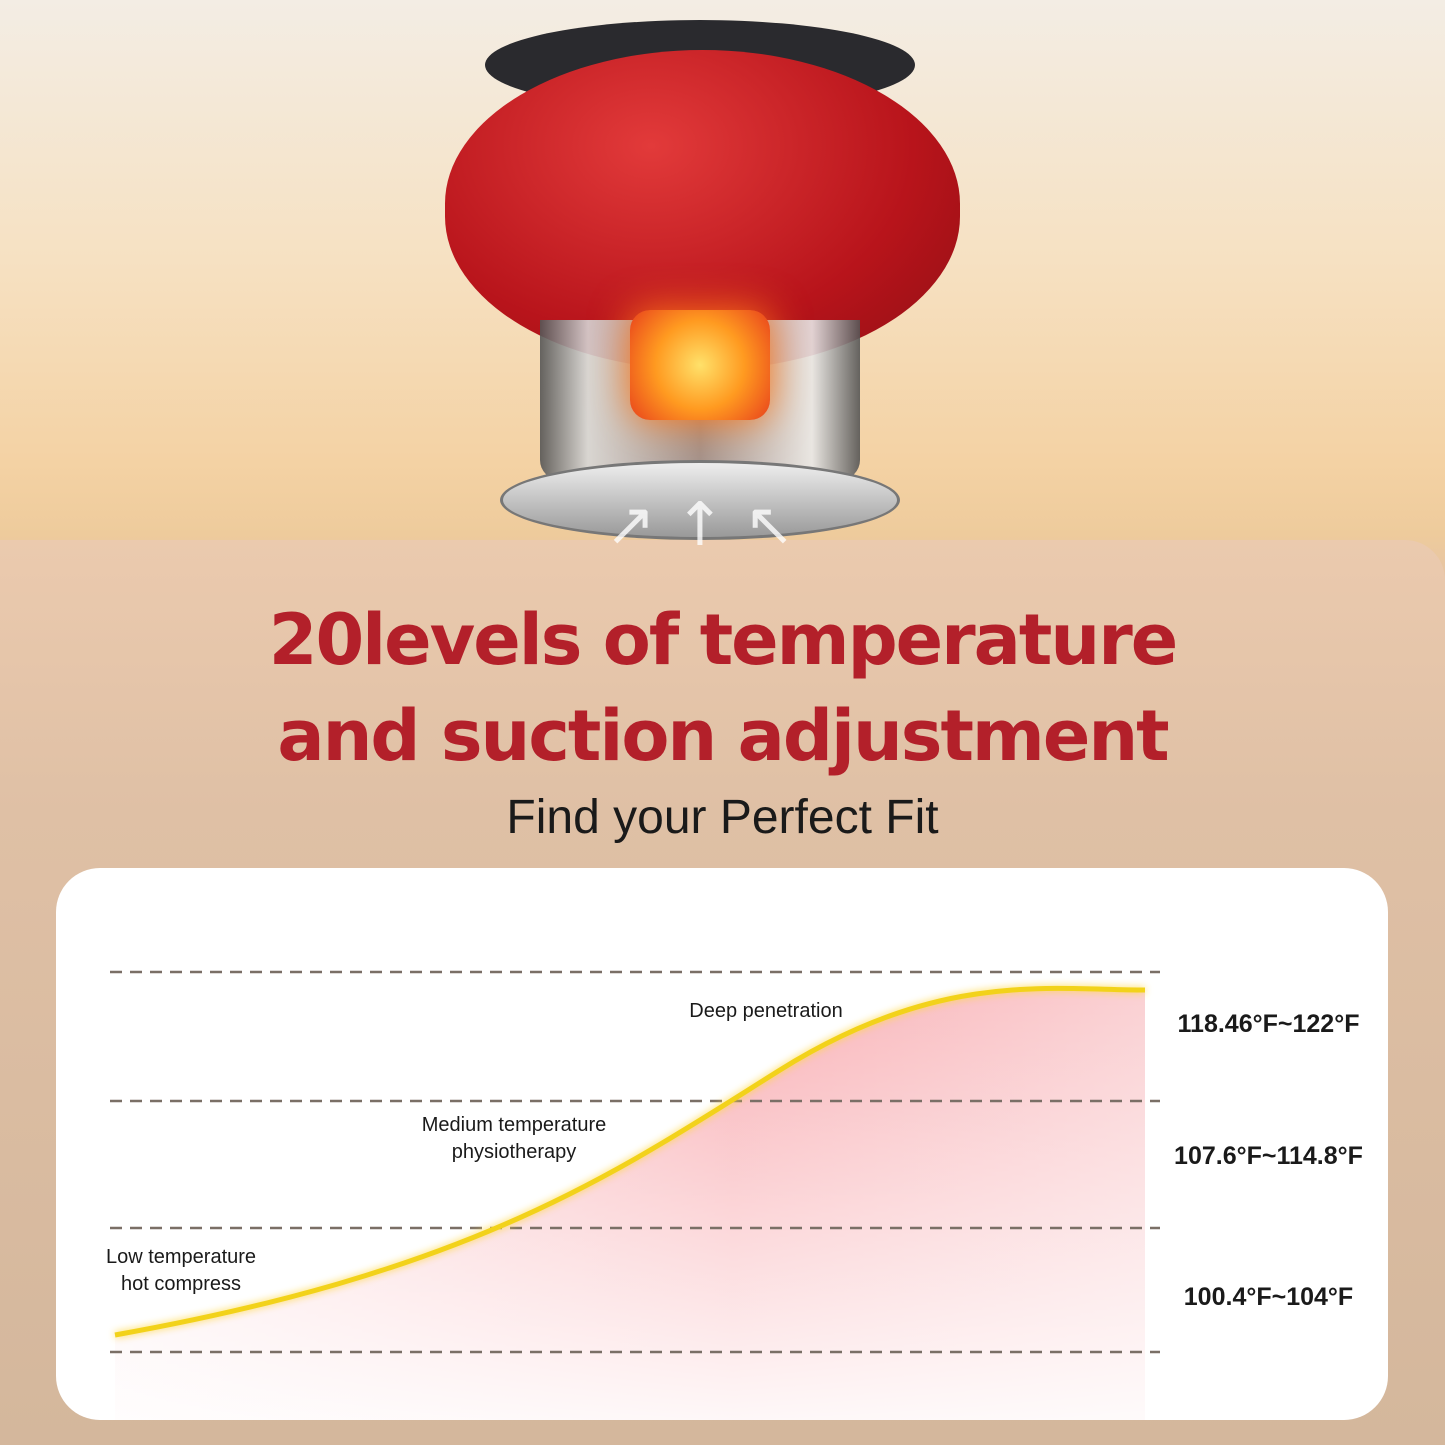  Describe the element at coordinates (723, 736) in the screenshot. I see `headline-line-2: and suction adjustment` at that location.